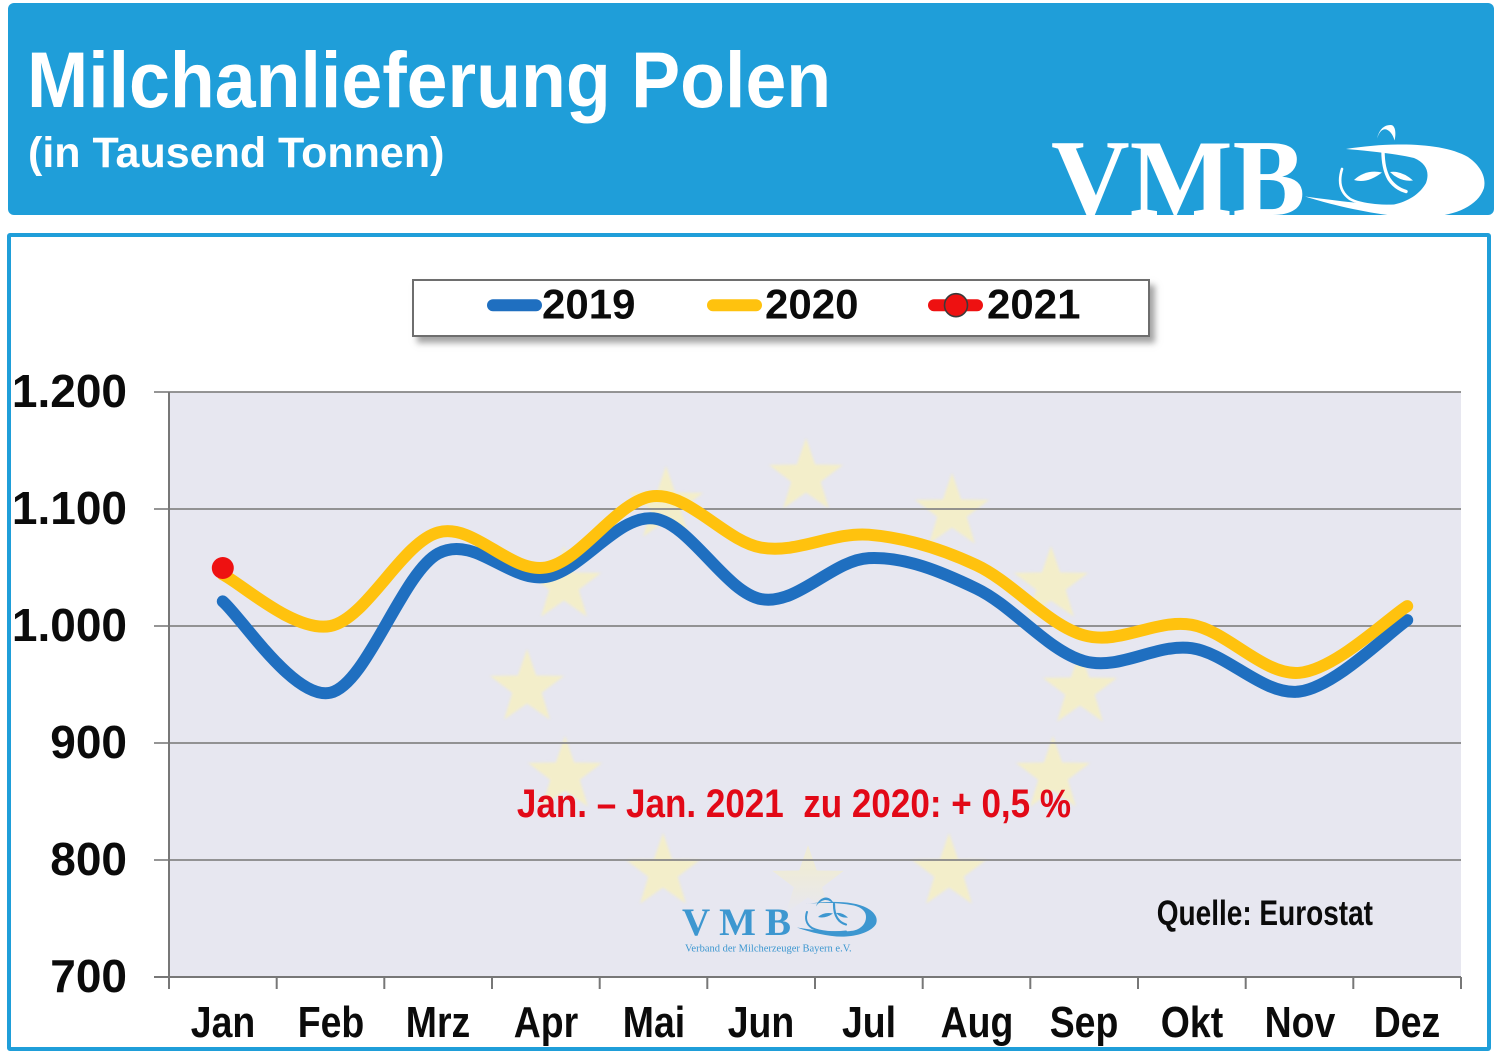 This screenshot has width=1500, height=1057. I want to click on svg-text: 2019, so click(588, 303).